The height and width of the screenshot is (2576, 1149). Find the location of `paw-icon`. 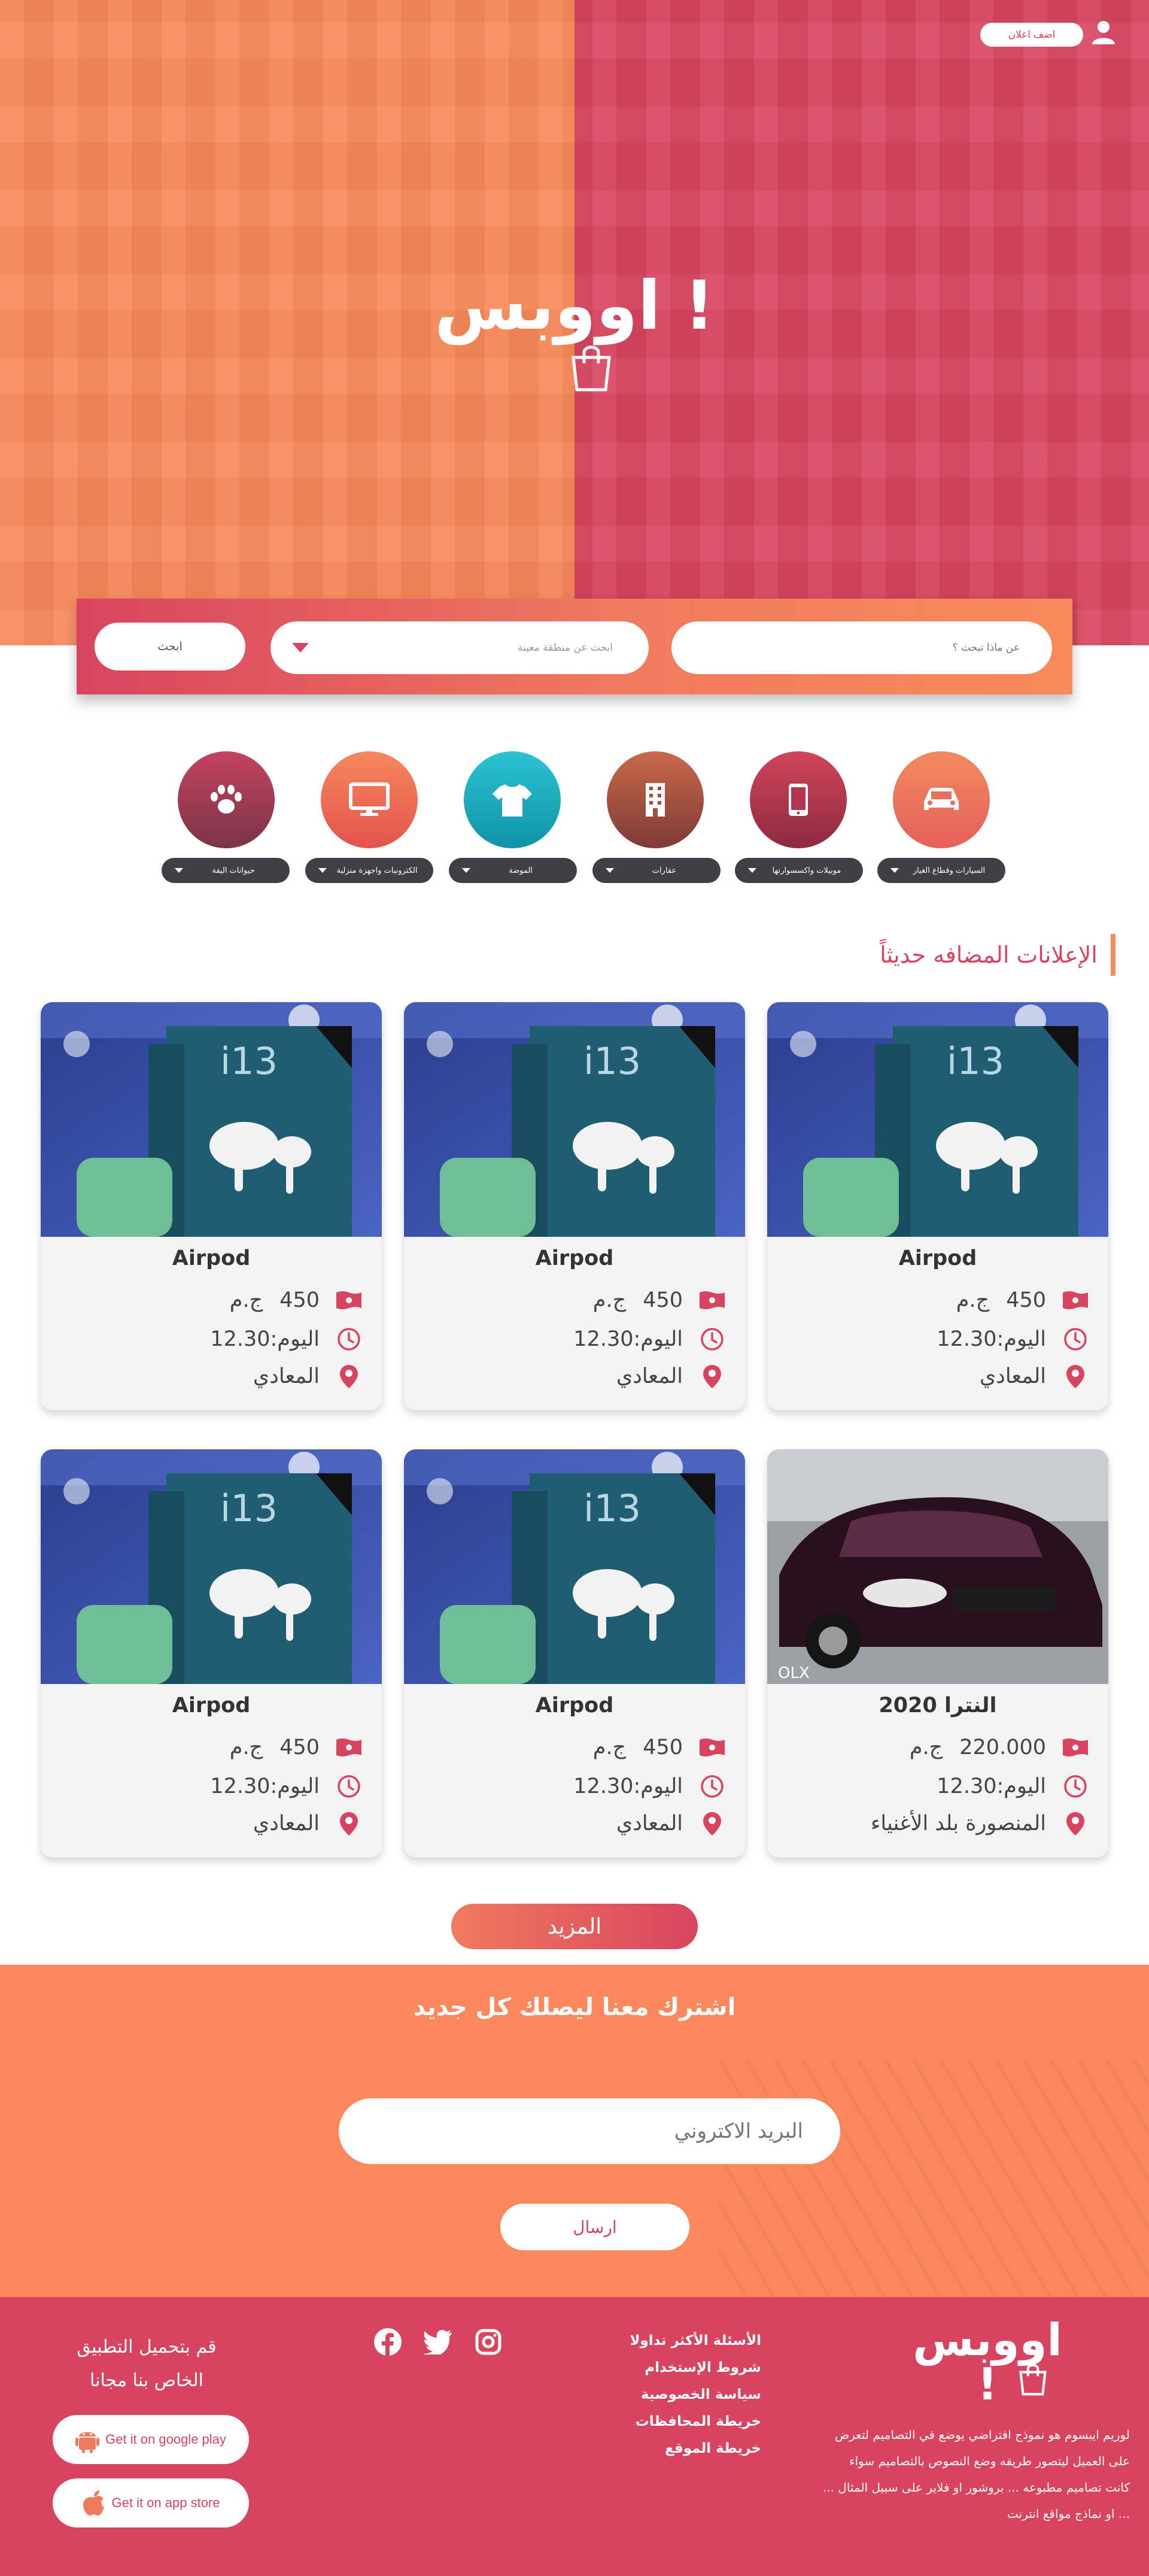

paw-icon is located at coordinates (226, 799).